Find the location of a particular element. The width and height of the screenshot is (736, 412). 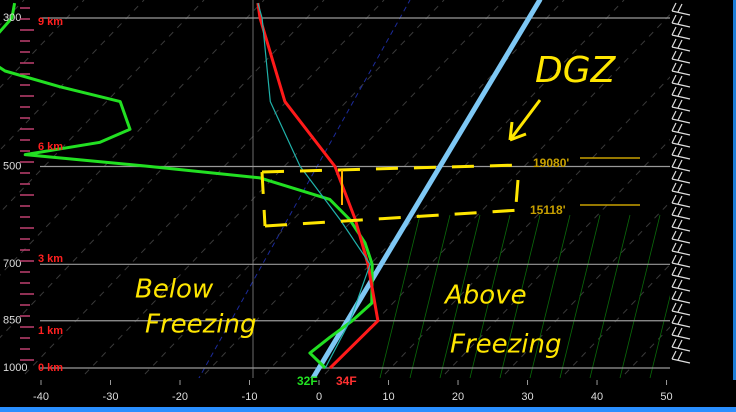

y-tick-label: 850 is located at coordinates (12, 321).